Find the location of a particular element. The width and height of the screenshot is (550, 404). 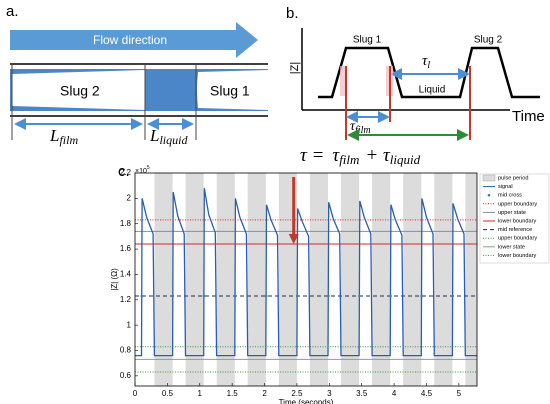

waveform is located at coordinates (429, 72).